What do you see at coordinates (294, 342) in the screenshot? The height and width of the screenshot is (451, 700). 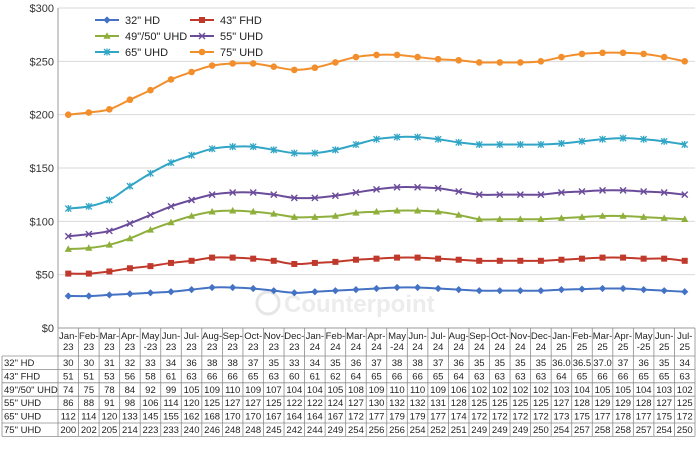 I see `x-tick-label: Dec-23` at bounding box center [294, 342].